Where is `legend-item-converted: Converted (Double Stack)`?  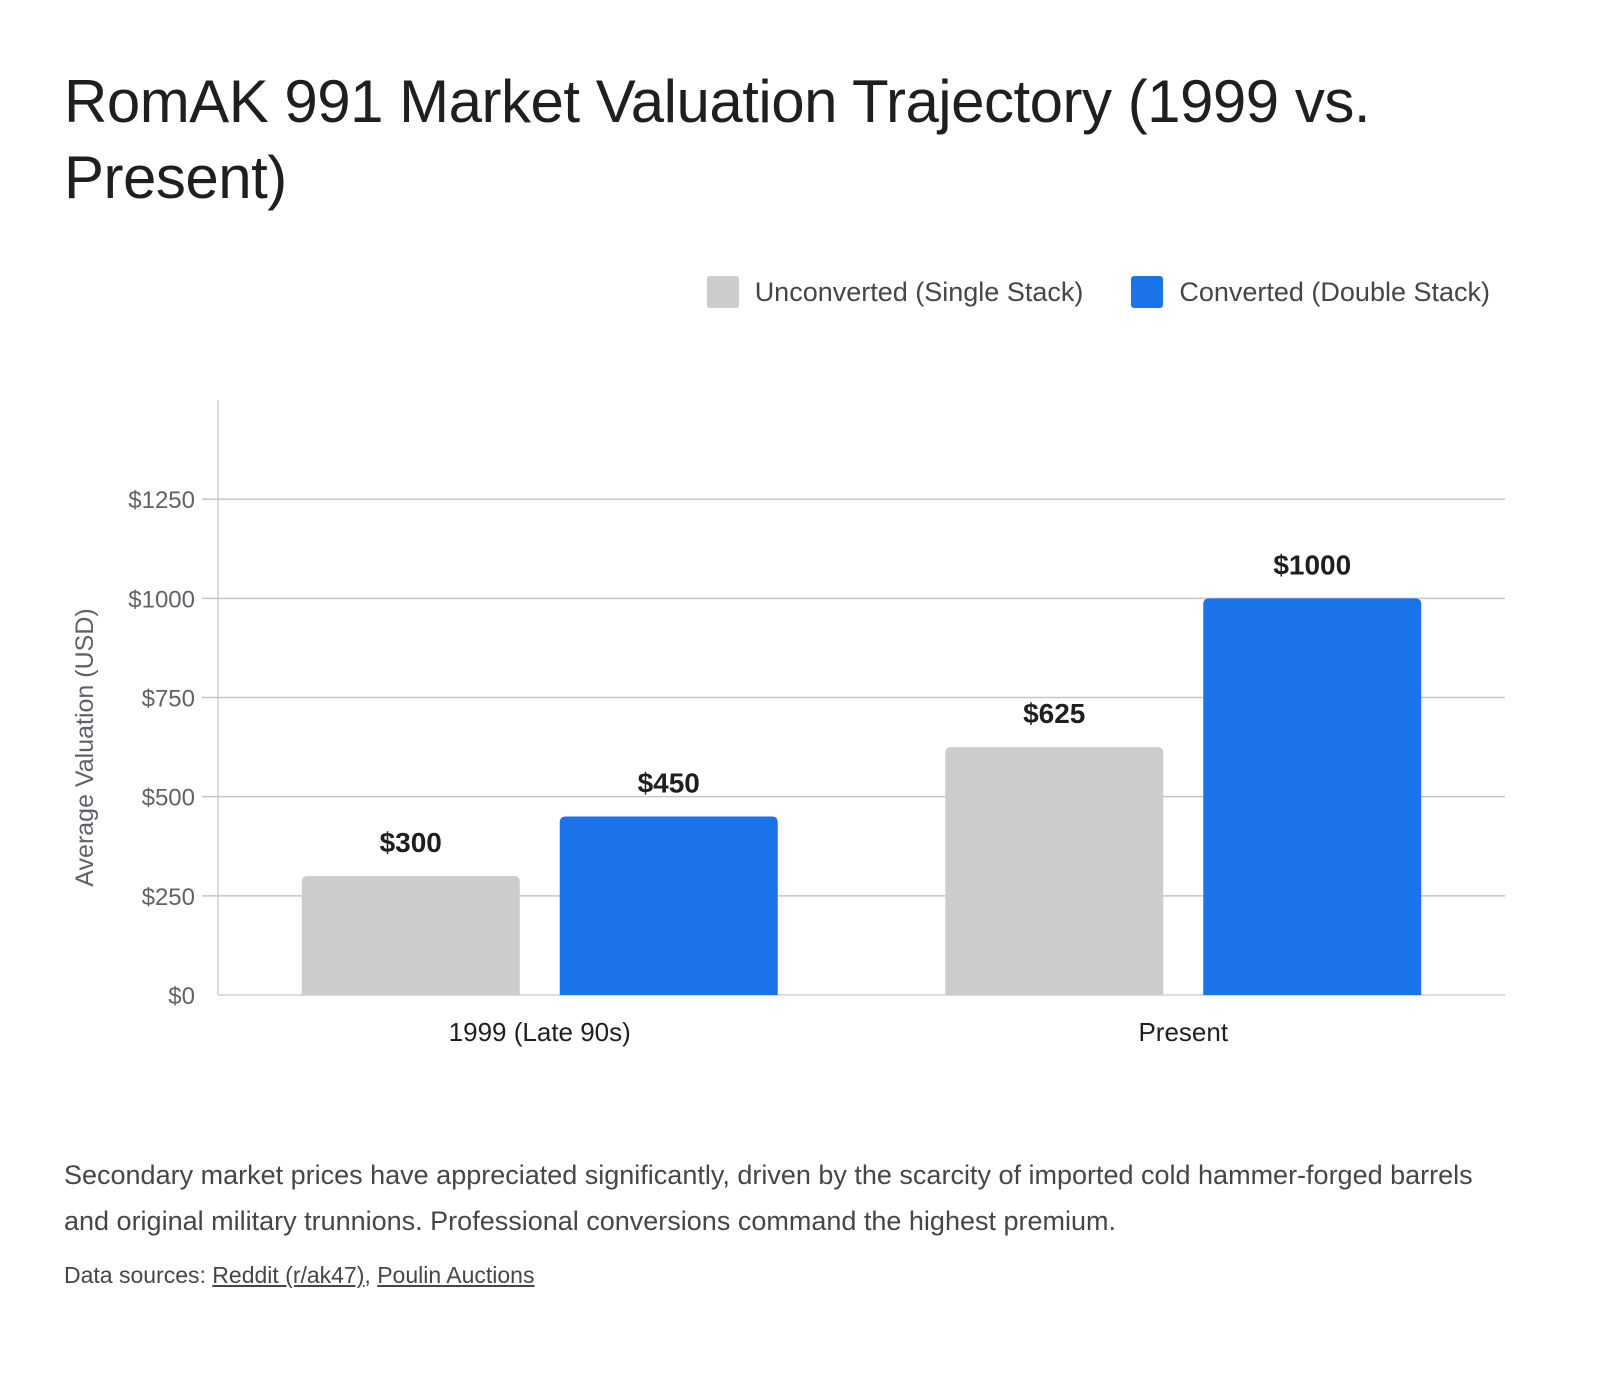
legend-item-converted: Converted (Double Stack) is located at coordinates (1310, 292).